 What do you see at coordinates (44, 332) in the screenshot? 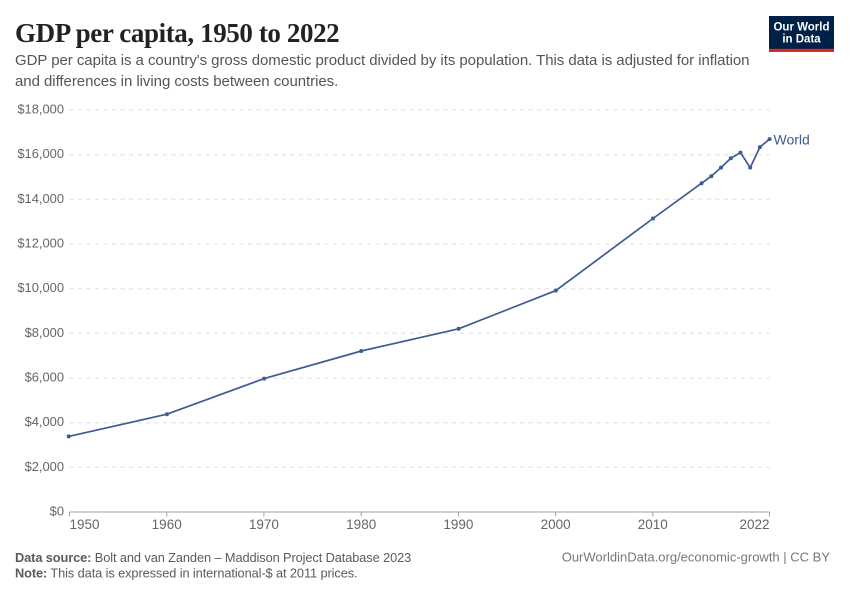
I see `svg-text: $8,000` at bounding box center [44, 332].